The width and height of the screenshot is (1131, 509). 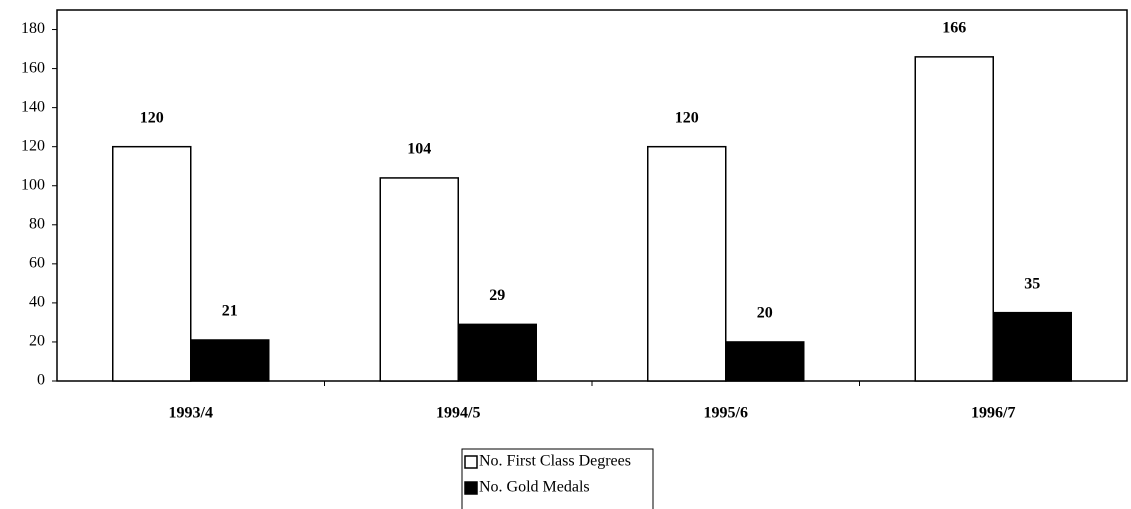 What do you see at coordinates (726, 413) in the screenshot?
I see `x-tick-label: 1995/6` at bounding box center [726, 413].